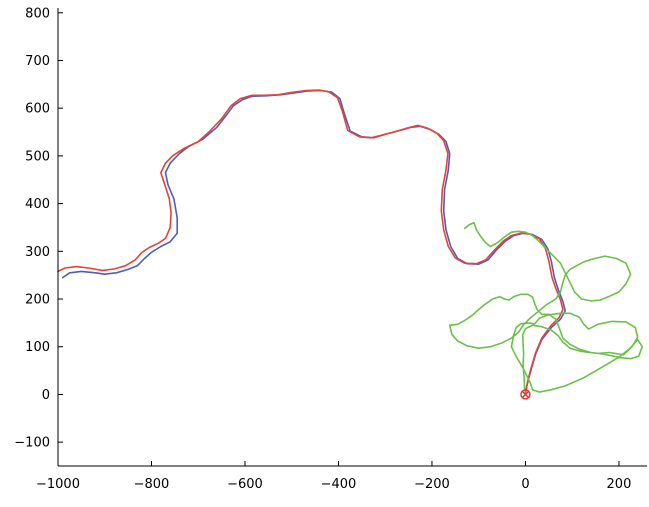 This screenshot has width=649, height=507. What do you see at coordinates (245, 484) in the screenshot?
I see `x-tick-label: −600` at bounding box center [245, 484].